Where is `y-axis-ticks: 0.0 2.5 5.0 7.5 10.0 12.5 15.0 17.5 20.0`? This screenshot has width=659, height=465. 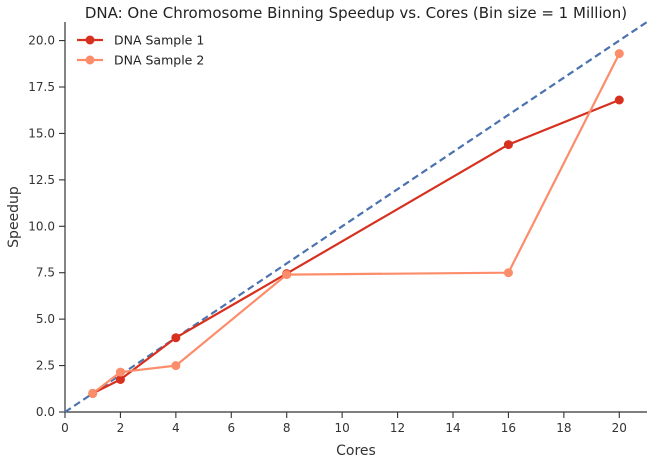
y-axis-ticks: 0.0 2.5 5.0 7.5 10.0 12.5 15.0 17.5 20.0 is located at coordinates (46, 226).